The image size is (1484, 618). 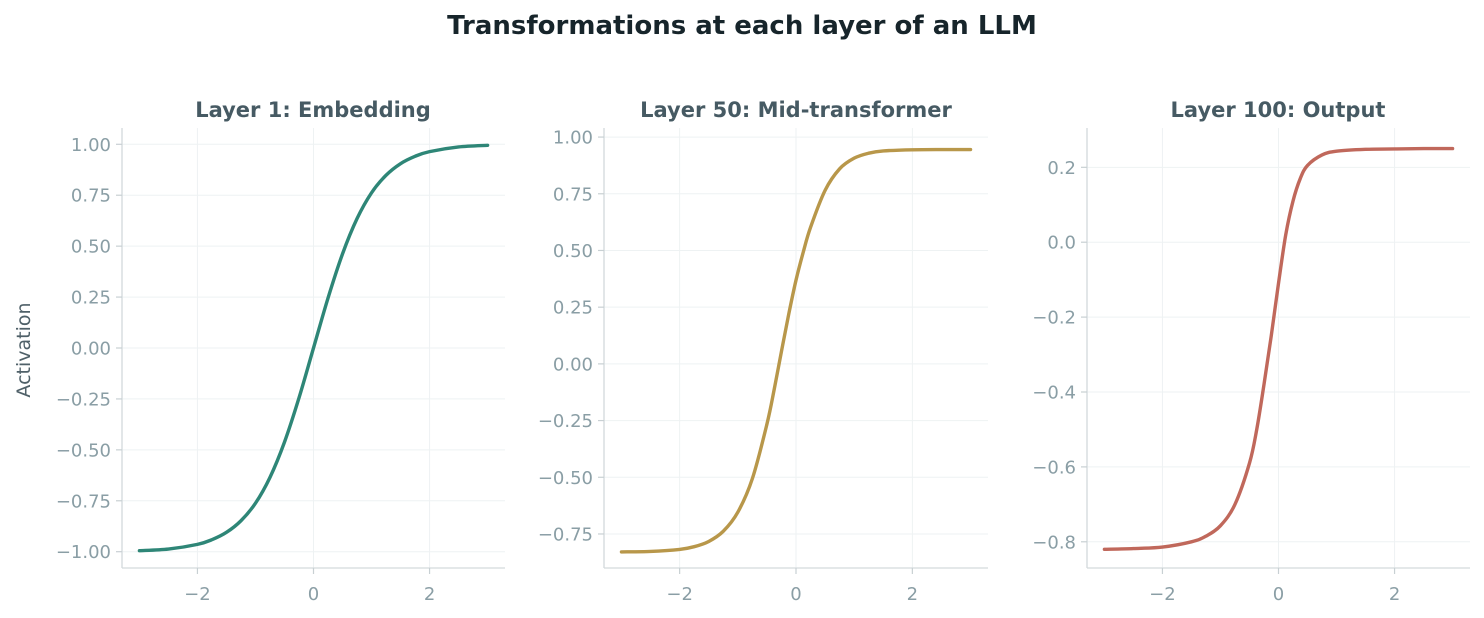 I want to click on panel-layer-50-y-tick-label: 0.00, so click(x=573, y=364).